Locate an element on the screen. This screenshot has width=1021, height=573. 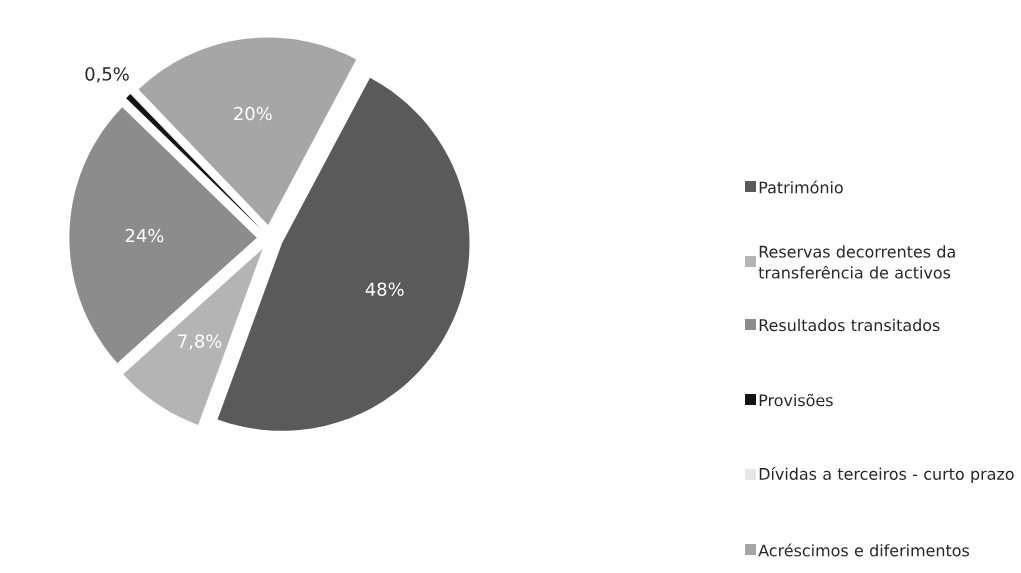
data-label: 7,8% is located at coordinates (200, 342).